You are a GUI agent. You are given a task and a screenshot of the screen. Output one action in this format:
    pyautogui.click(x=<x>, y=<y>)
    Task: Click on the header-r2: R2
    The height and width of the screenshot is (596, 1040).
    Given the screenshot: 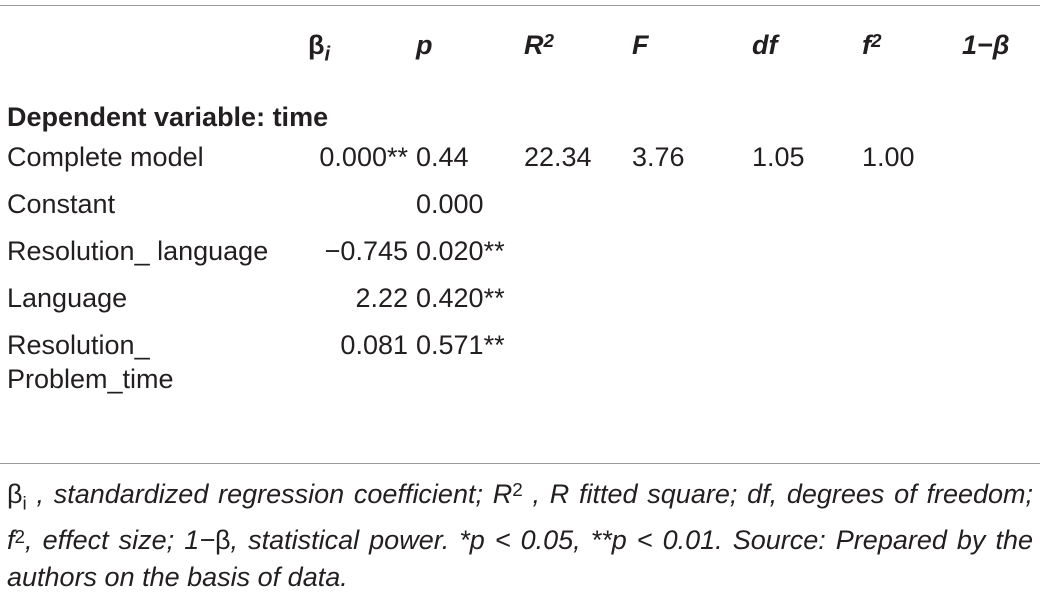 What is the action you would take?
    pyautogui.click(x=539, y=45)
    